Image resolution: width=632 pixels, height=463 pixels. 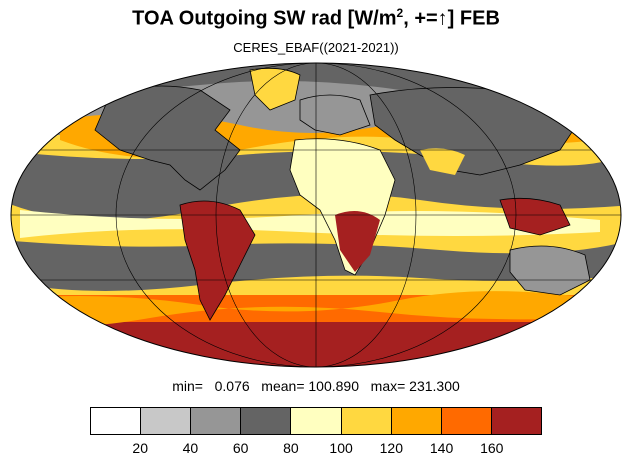 I want to click on colorbar-tick-label: 160, so click(x=492, y=448).